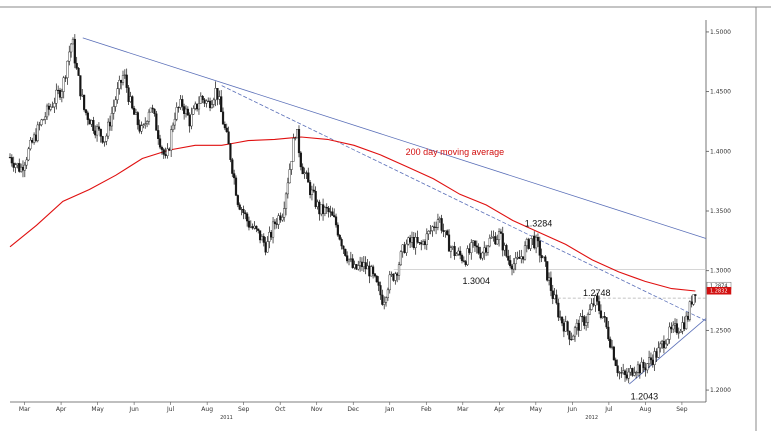  I want to click on label-13004: 1.3004, so click(477, 281).